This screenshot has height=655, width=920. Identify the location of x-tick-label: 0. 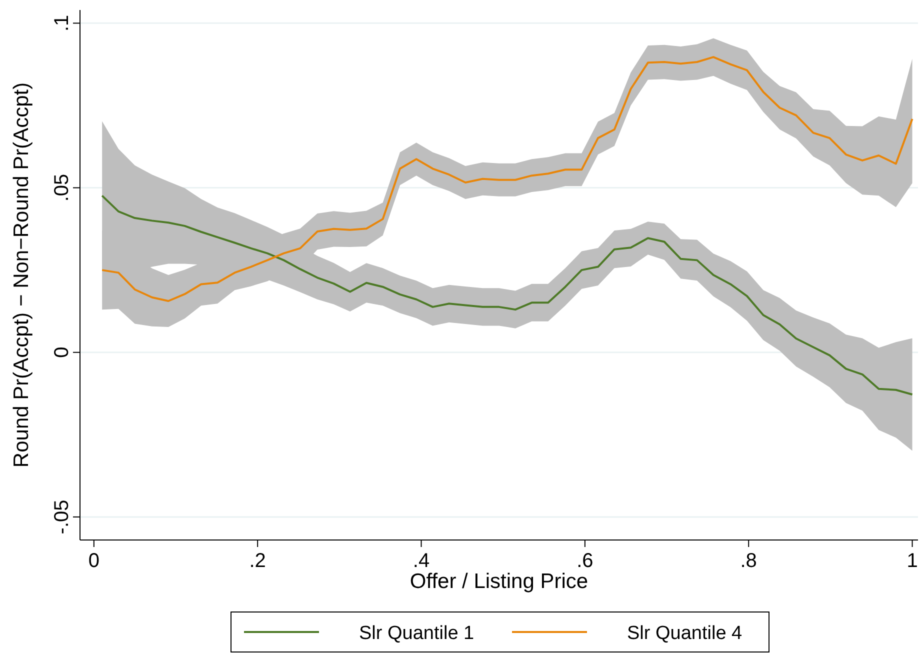
(94, 561).